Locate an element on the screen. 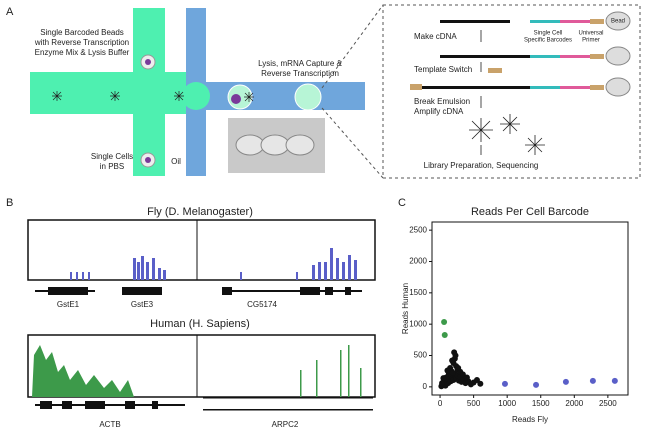  annotation: Single Cell is located at coordinates (548, 34).